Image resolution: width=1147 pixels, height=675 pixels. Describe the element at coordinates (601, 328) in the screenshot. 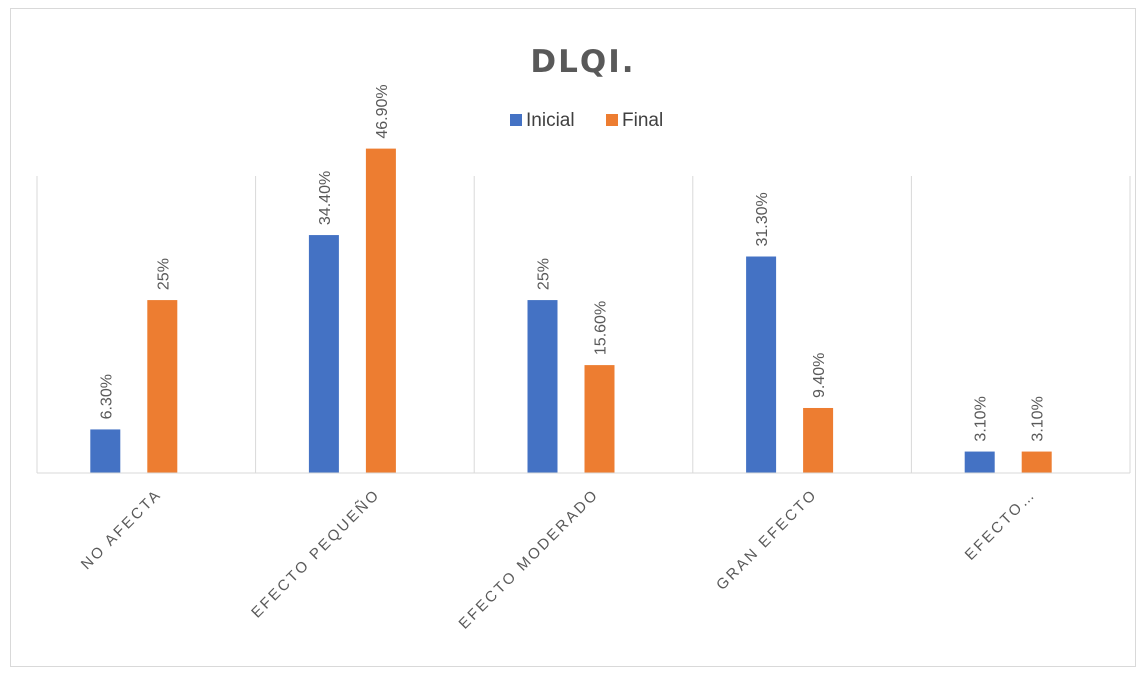

I see `data-label: 15.60%` at that location.